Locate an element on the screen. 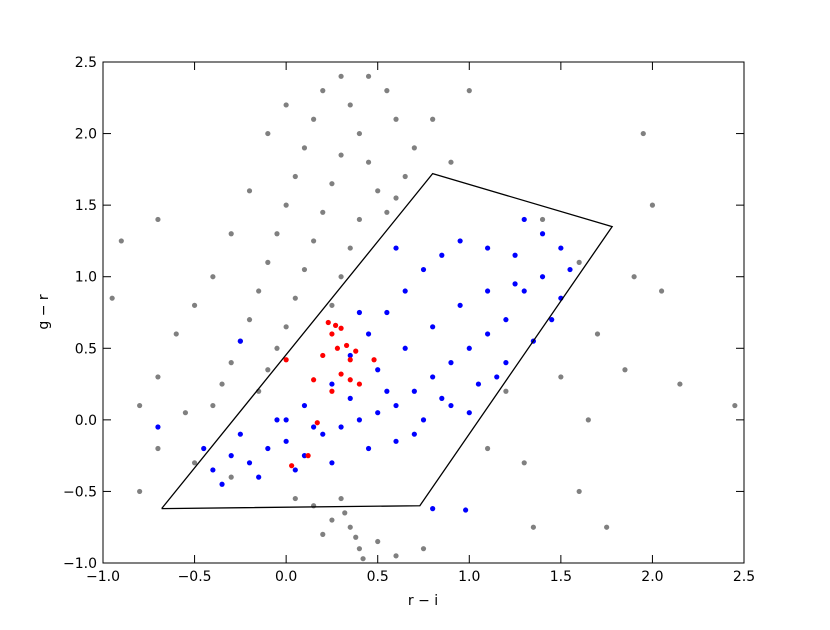 This screenshot has width=830, height=630. y-tick-label: 2.5 is located at coordinates (86, 63).